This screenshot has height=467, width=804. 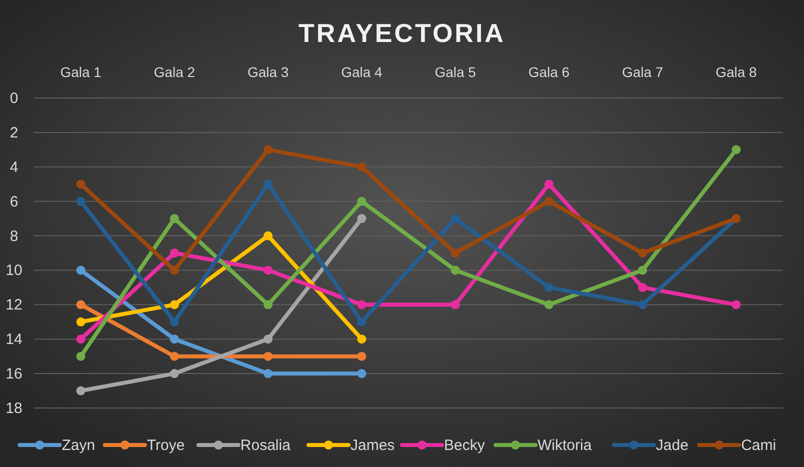 What do you see at coordinates (14, 271) in the screenshot?
I see `y-tick-label: 10` at bounding box center [14, 271].